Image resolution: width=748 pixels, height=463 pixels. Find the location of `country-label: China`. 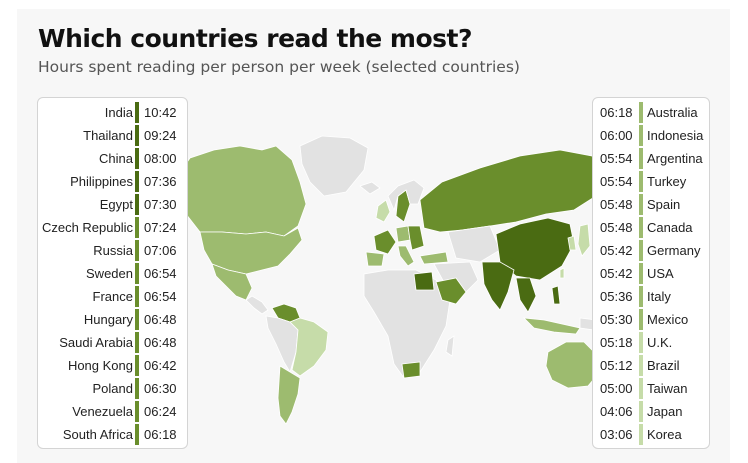

country-label: China is located at coordinates (116, 158).